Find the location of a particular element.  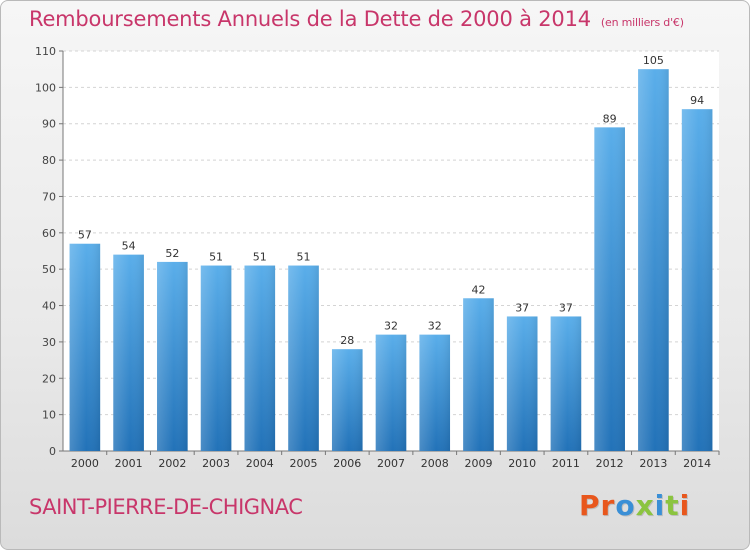

x-tick-label: 2002 is located at coordinates (172, 463).